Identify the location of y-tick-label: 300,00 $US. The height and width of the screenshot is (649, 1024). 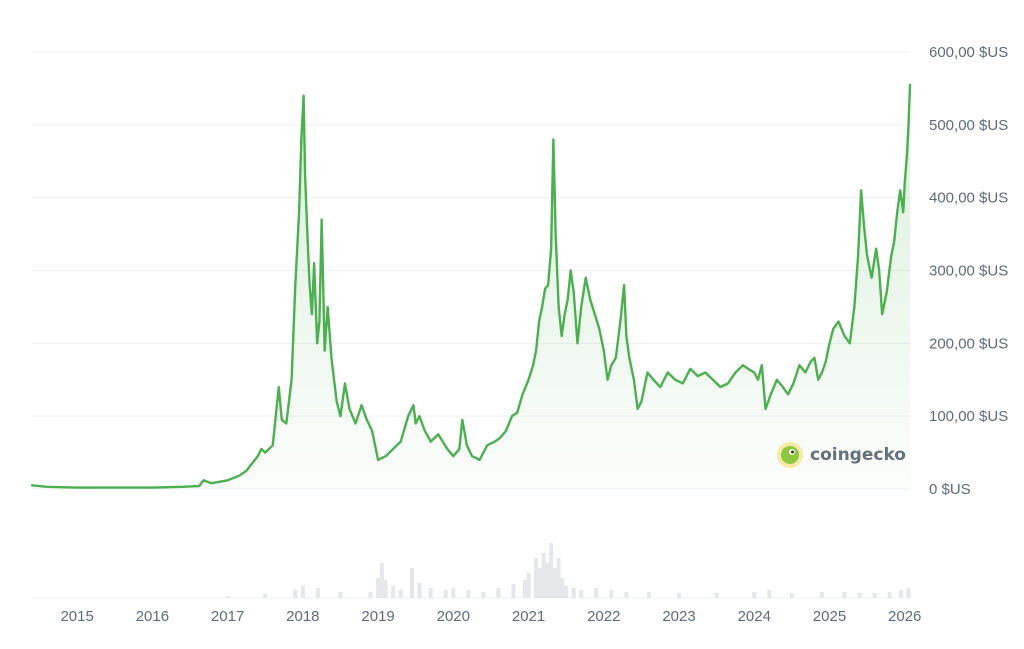
(968, 271).